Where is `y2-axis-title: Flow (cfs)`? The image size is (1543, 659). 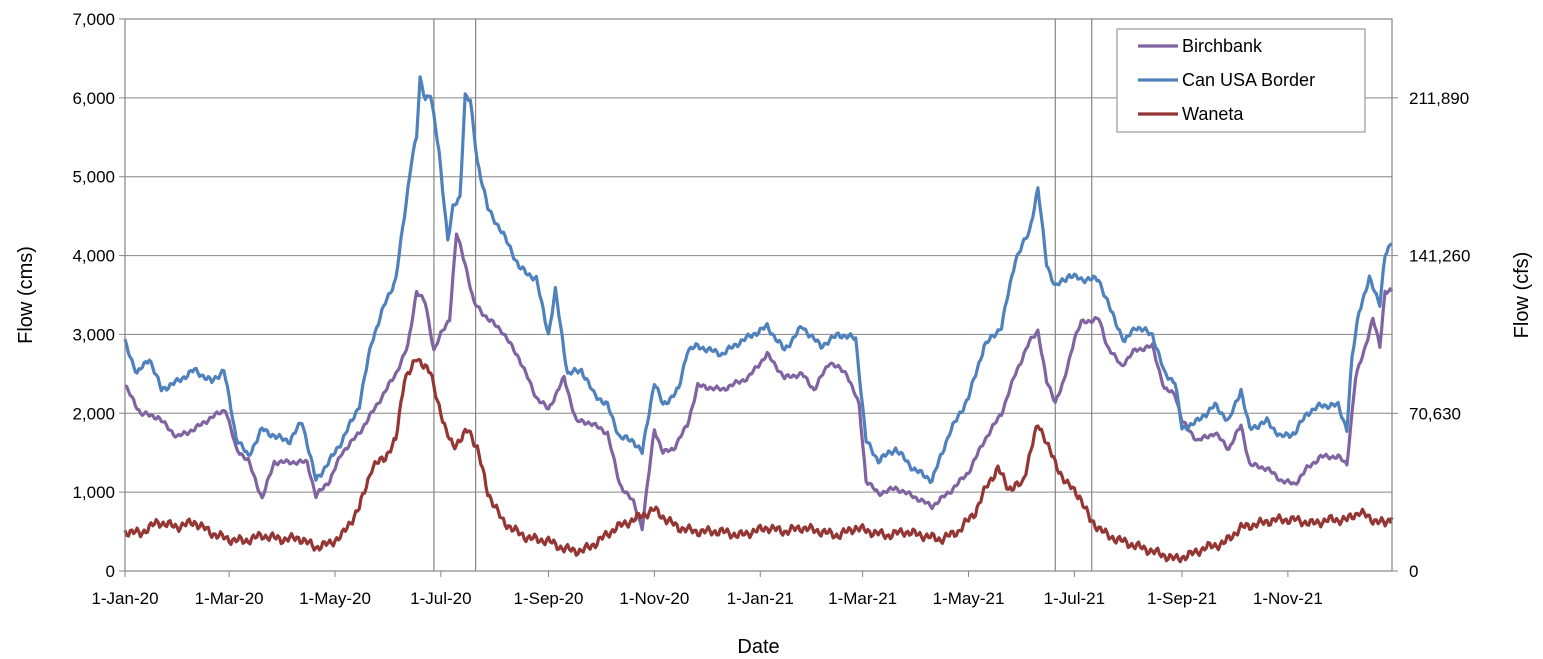 y2-axis-title: Flow (cfs) is located at coordinates (1522, 295).